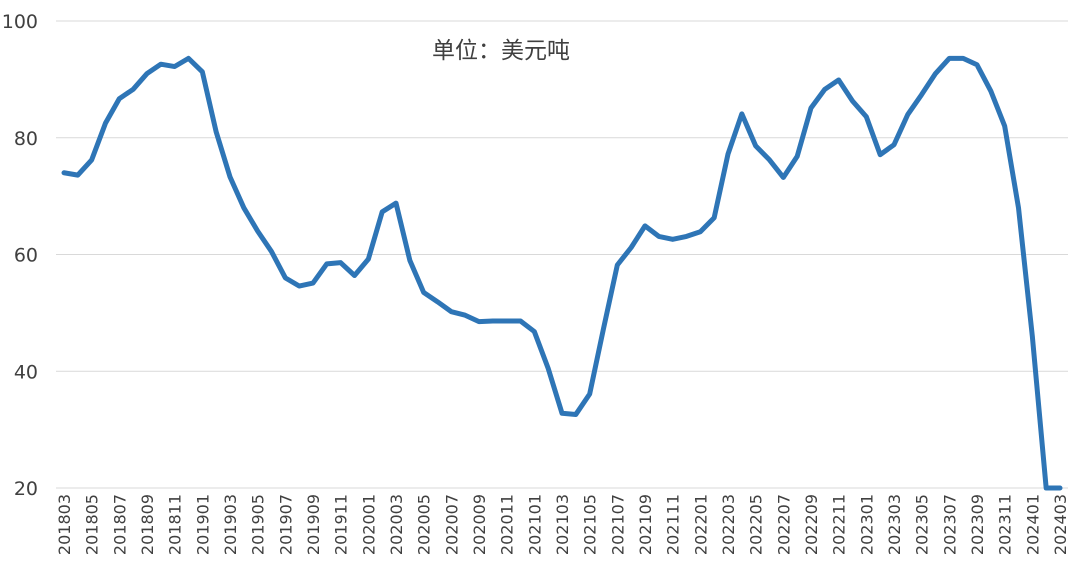 The width and height of the screenshot is (1080, 574). I want to click on x-tick-label: 202307, so click(949, 524).